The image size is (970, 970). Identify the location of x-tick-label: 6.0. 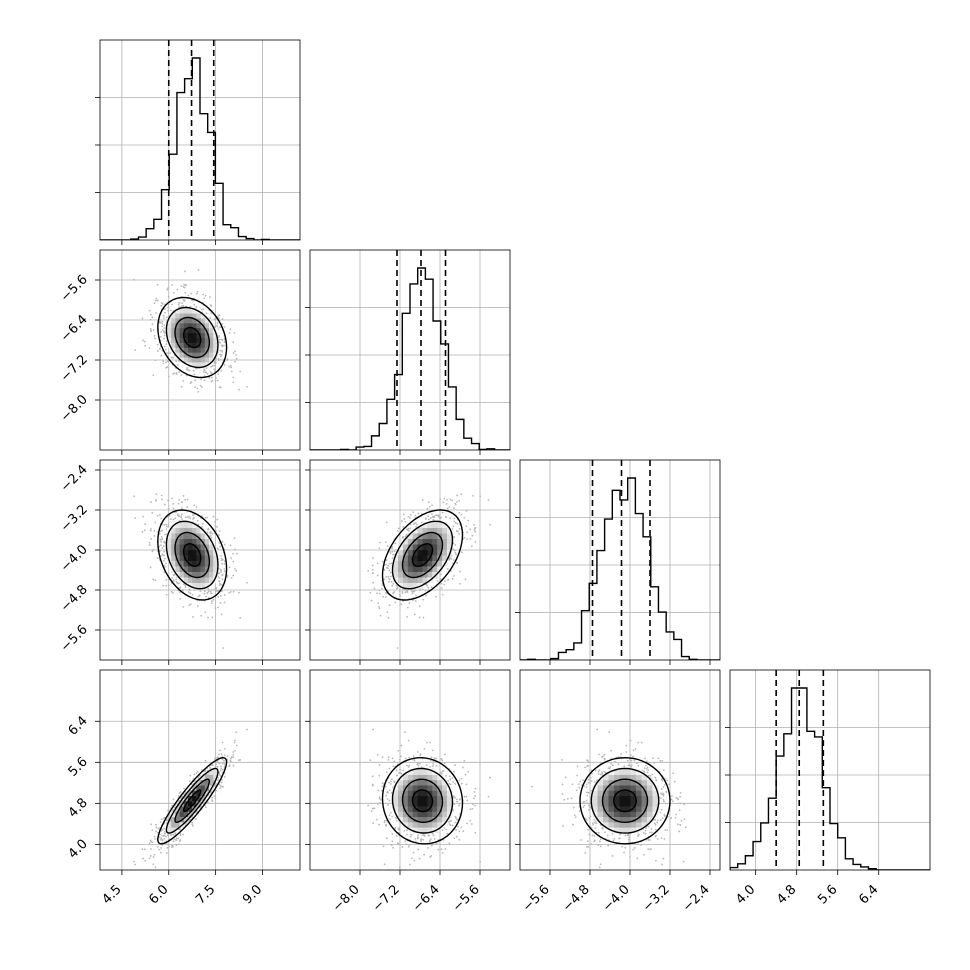
(158, 894).